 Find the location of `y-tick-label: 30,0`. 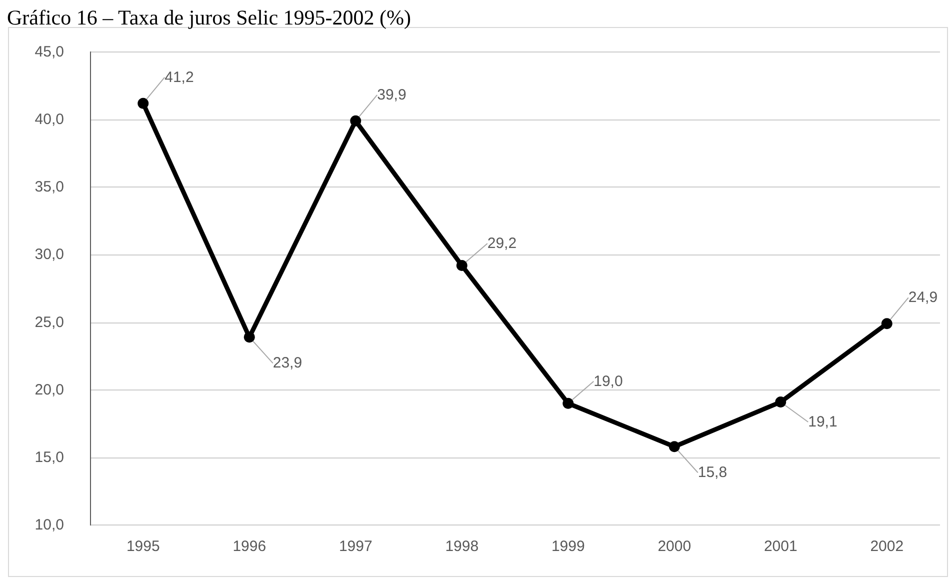

y-tick-label: 30,0 is located at coordinates (49, 255).